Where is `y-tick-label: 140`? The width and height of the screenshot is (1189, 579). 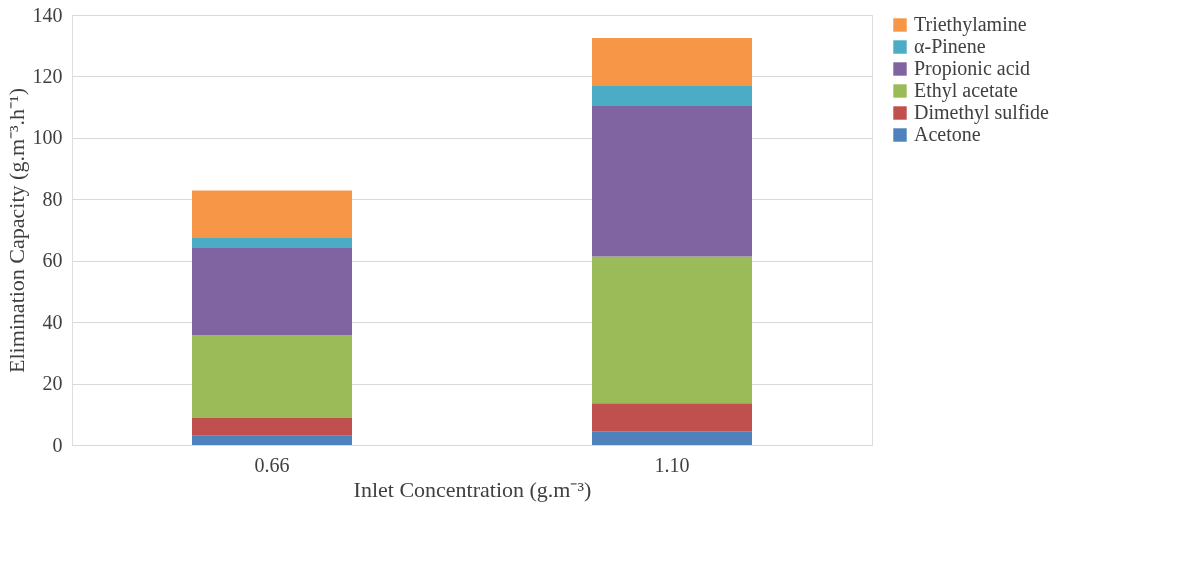 y-tick-label: 140 is located at coordinates (47, 14).